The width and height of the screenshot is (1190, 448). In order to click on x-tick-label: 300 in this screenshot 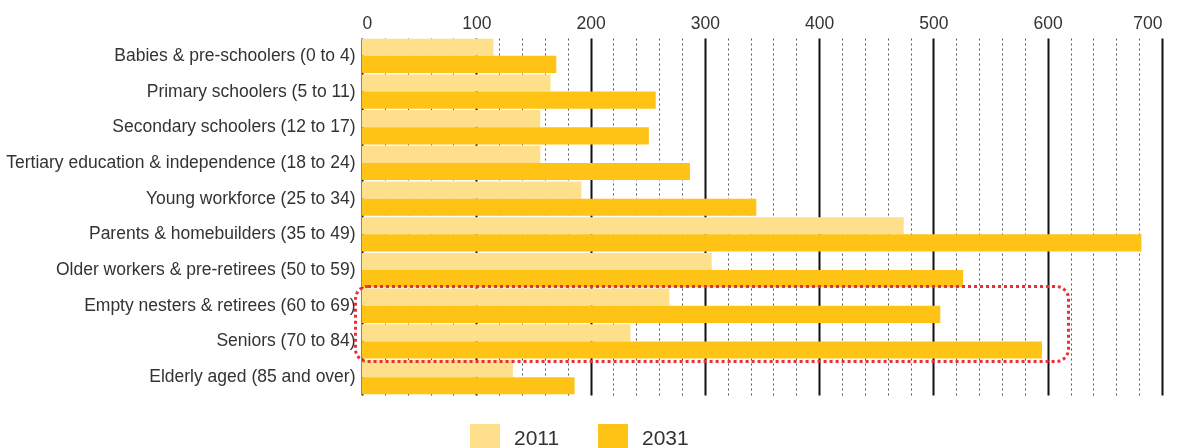, I will do `click(705, 22)`.